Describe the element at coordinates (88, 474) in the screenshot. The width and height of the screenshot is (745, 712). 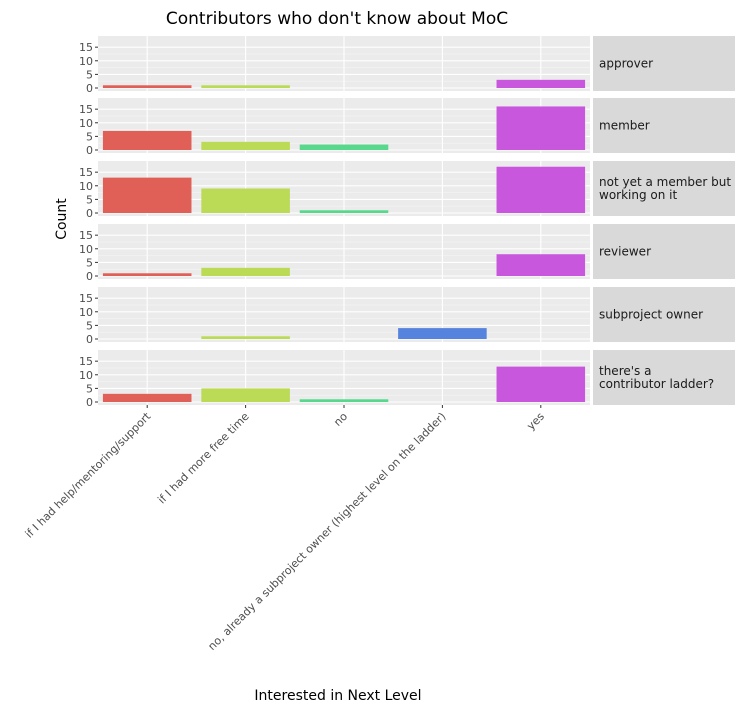
I see `x-tick-label: if I had help/mentoring/support` at that location.